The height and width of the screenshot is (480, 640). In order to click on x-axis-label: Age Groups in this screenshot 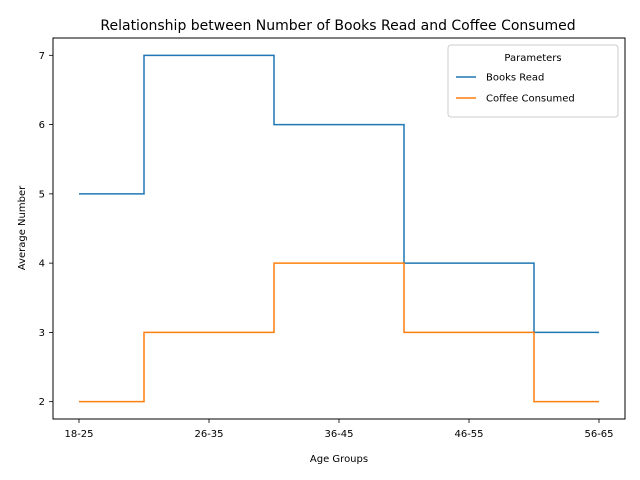, I will do `click(339, 459)`.